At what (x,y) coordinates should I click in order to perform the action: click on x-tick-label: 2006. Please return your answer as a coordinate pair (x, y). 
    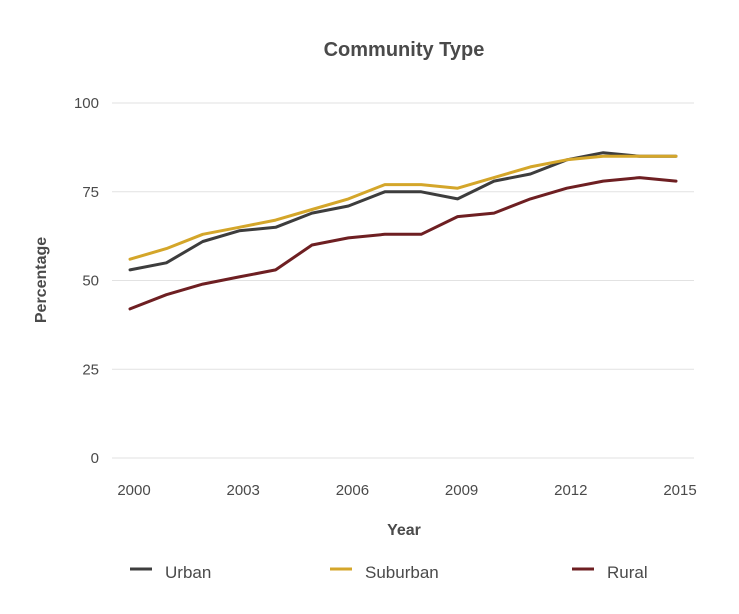
    Looking at the image, I should click on (352, 490).